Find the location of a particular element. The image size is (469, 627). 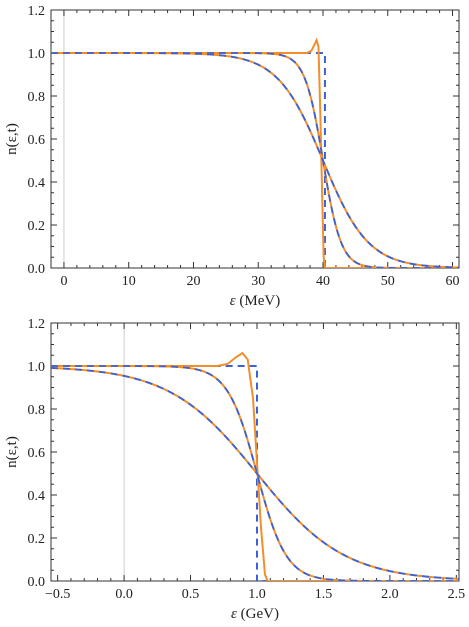

x-tick-label: 1.5 is located at coordinates (324, 594).